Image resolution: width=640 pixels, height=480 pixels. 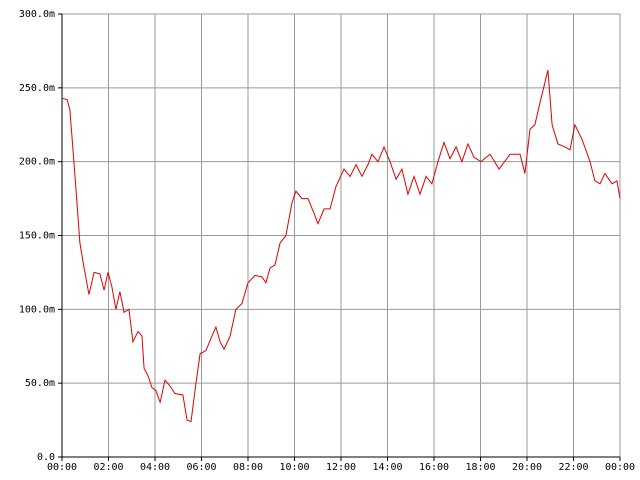 What do you see at coordinates (40, 383) in the screenshot?
I see `y-tick-label: 50.0m` at bounding box center [40, 383].